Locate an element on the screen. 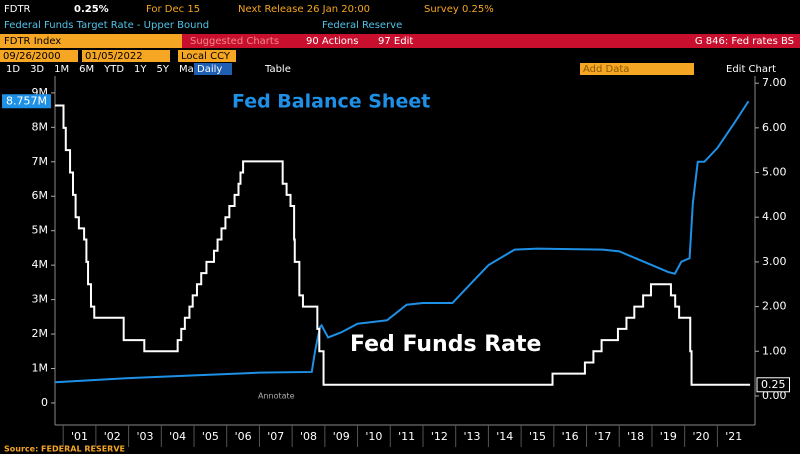 This screenshot has height=454, width=800. start-date: 09/26/2000 is located at coordinates (32, 56).